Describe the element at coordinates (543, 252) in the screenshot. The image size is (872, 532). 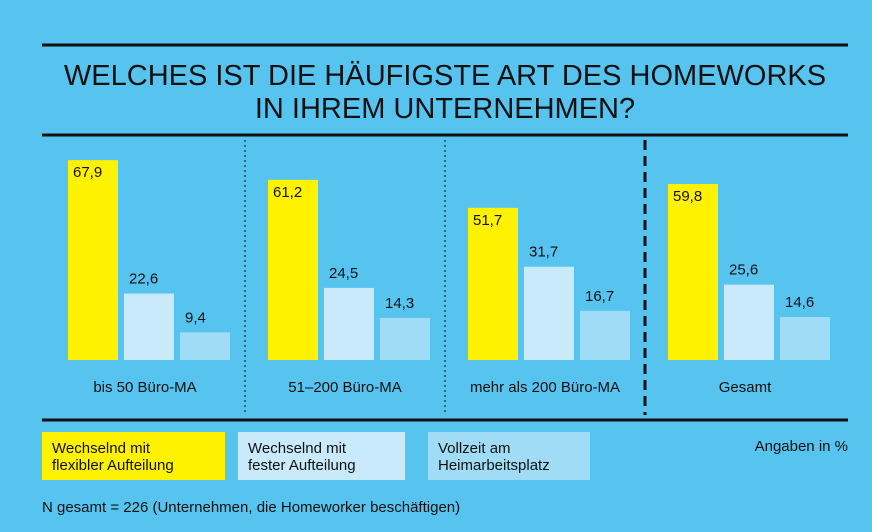
I see `value-label: 31,7` at that location.